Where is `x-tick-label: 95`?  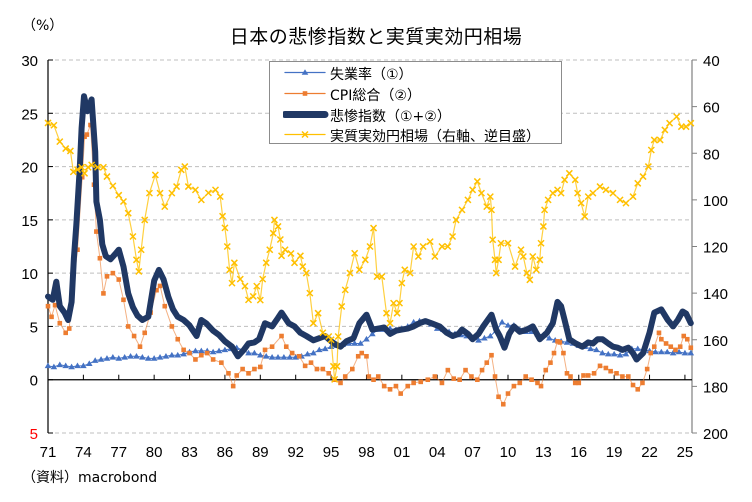
x-tick-label: 95 is located at coordinates (331, 452).